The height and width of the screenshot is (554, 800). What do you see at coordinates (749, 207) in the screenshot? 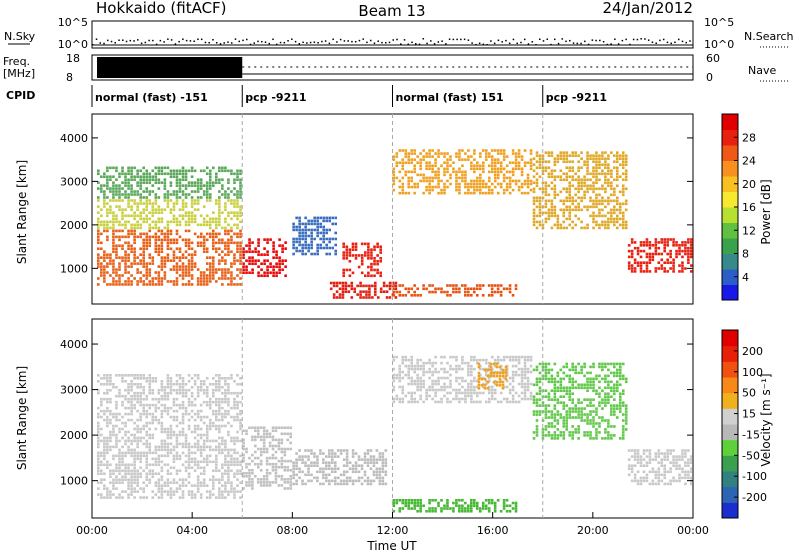
I see `colorbar-tick-label: 16` at bounding box center [749, 207].